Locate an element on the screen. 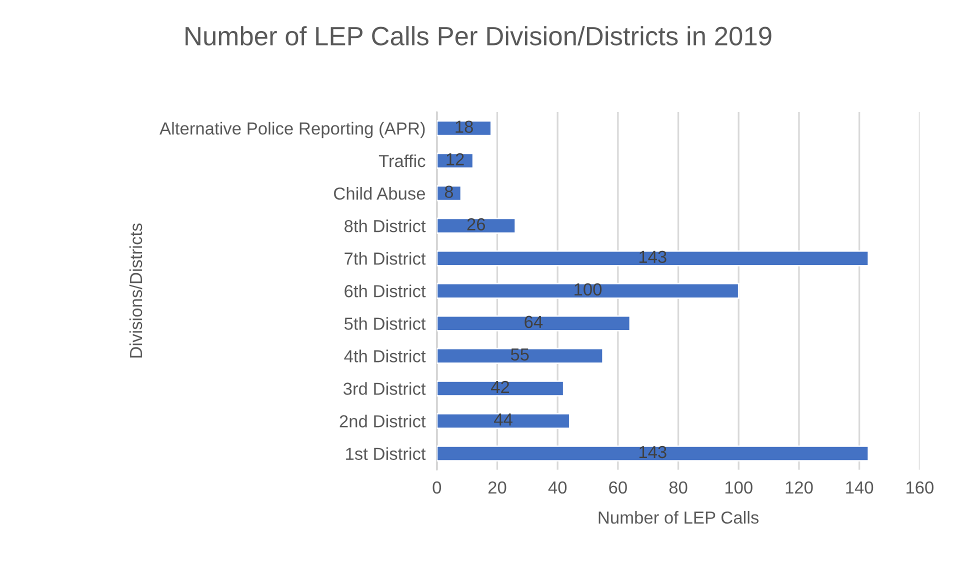  x-tick-label: 80 is located at coordinates (678, 487).